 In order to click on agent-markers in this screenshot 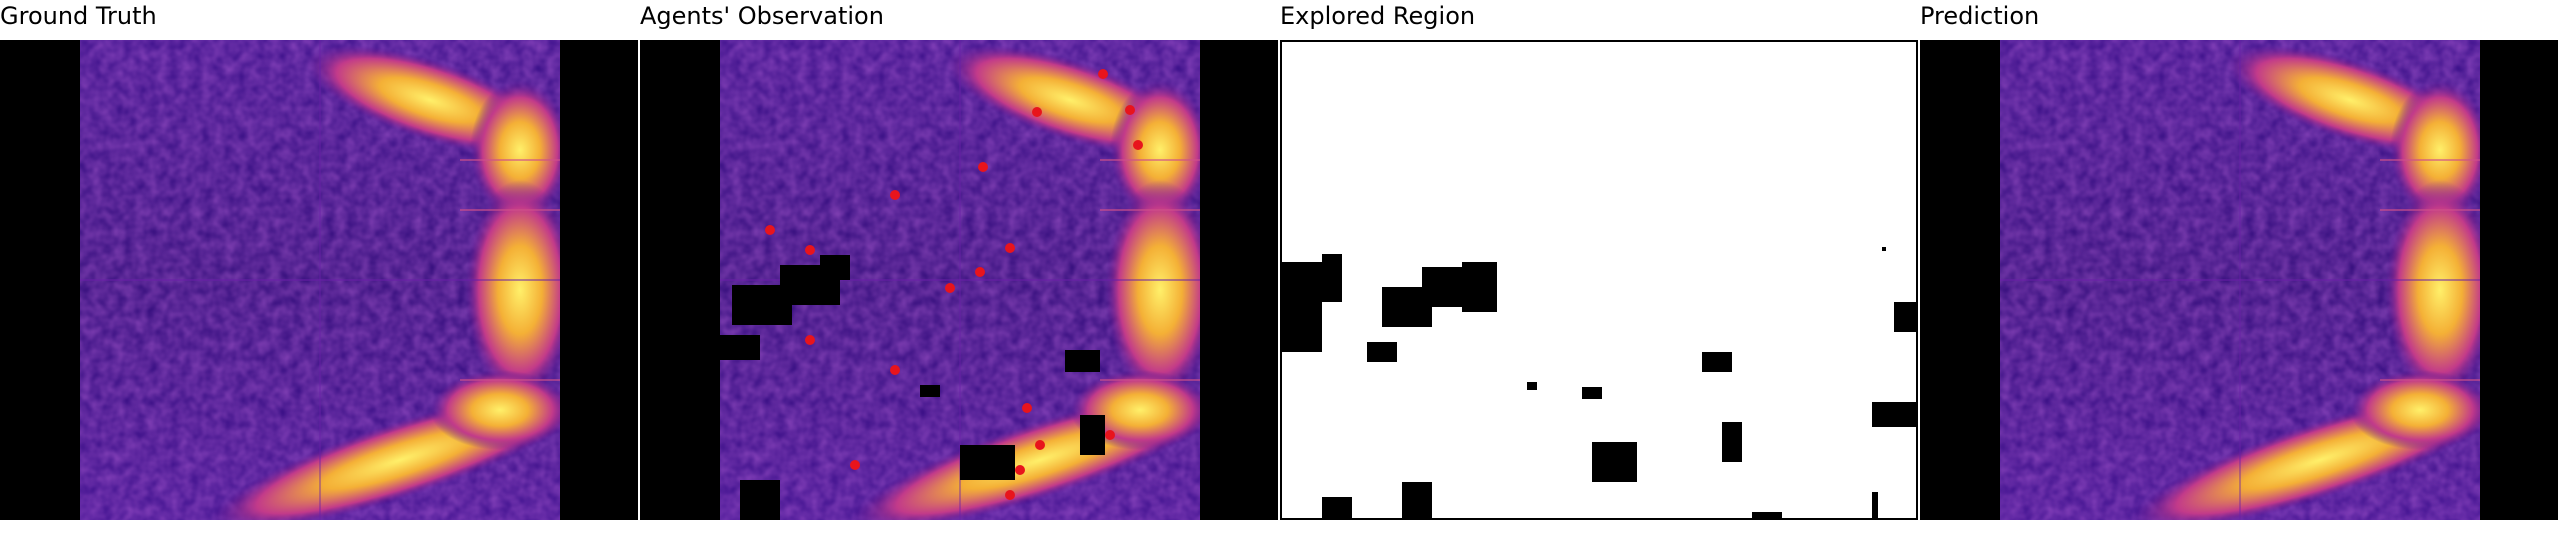, I will do `click(954, 284)`.